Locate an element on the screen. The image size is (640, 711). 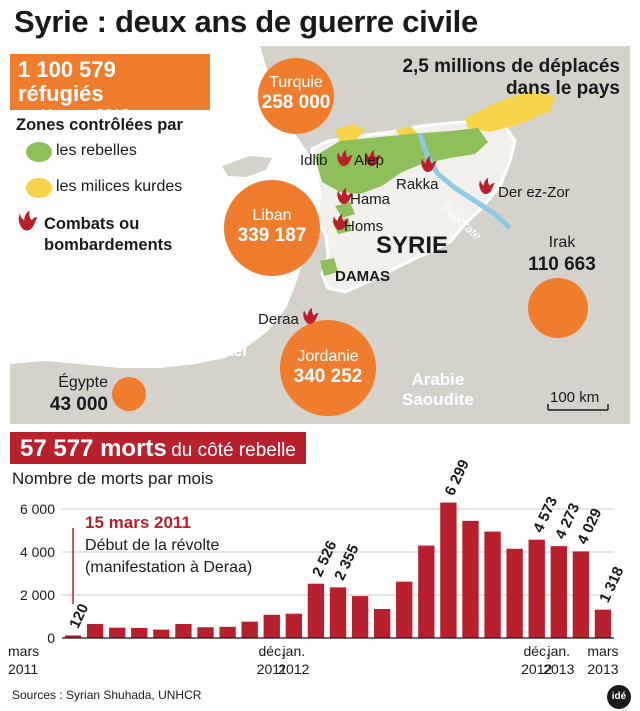
combat-legend-icon is located at coordinates (28, 220).